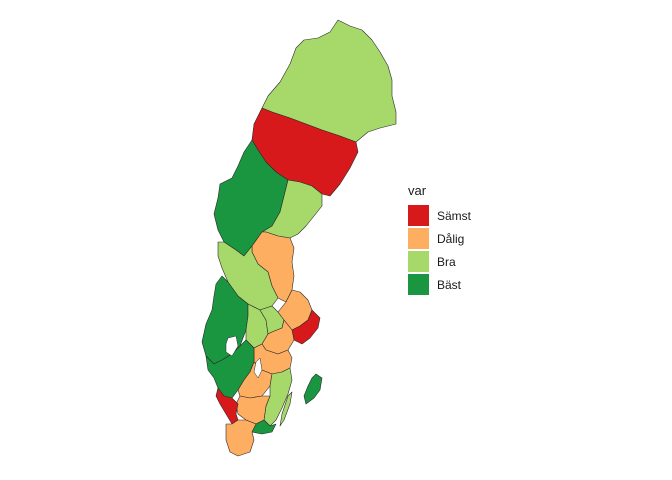 The height and width of the screenshot is (480, 672). Describe the element at coordinates (418, 215) in the screenshot. I see `legend-swatch-samst` at that location.